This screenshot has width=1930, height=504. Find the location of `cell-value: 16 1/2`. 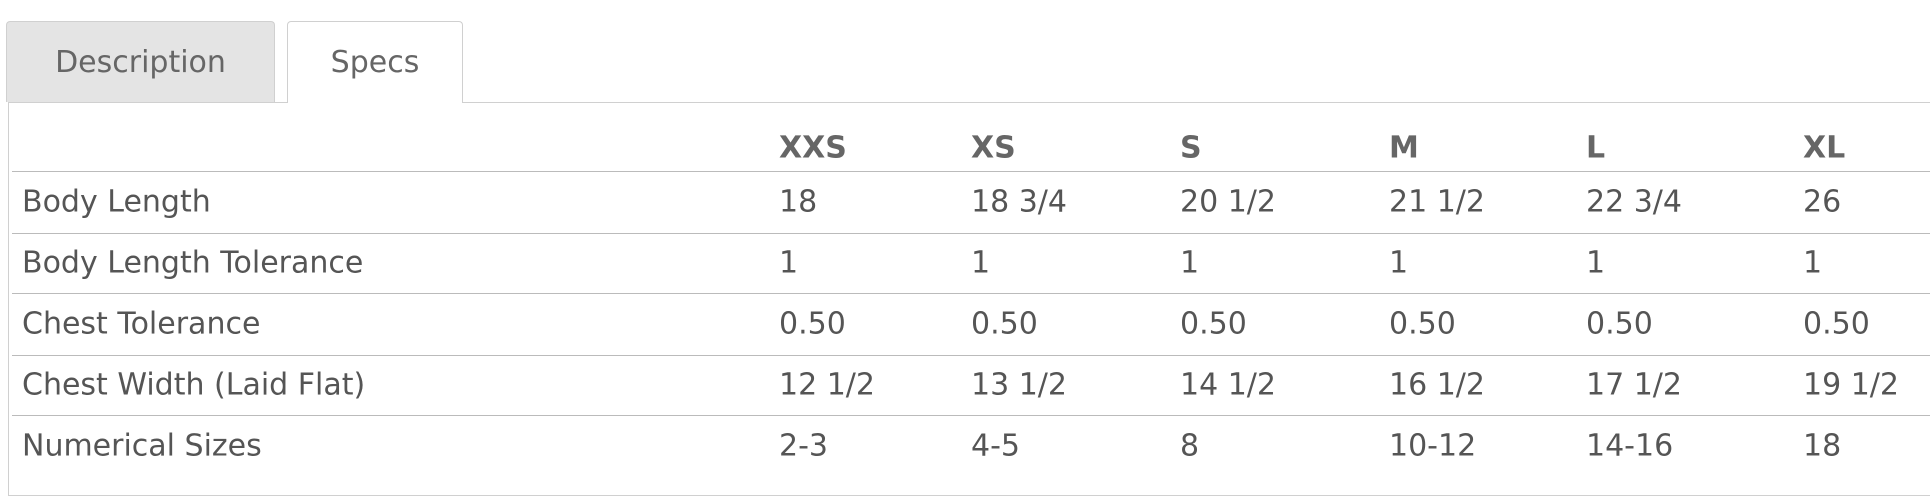

cell-value: 16 1/2 is located at coordinates (1437, 385).